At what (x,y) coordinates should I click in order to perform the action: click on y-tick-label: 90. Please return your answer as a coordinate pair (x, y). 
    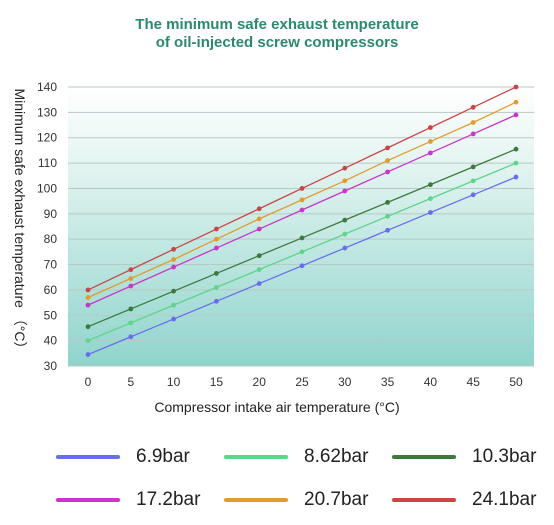
    Looking at the image, I should click on (51, 214).